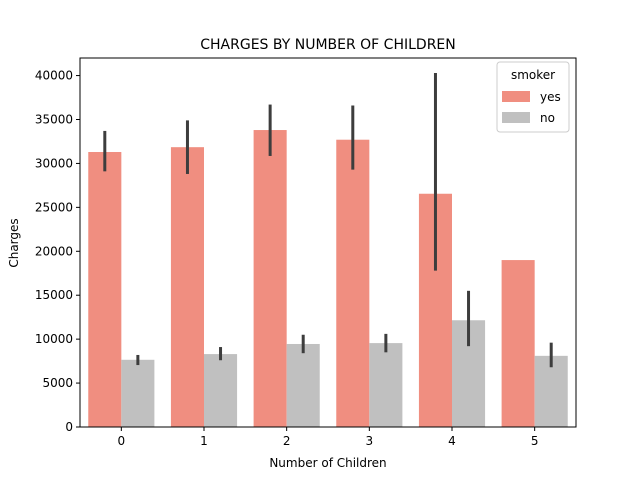 The width and height of the screenshot is (640, 480). I want to click on y-tick-label-5000: 5000, so click(57, 383).